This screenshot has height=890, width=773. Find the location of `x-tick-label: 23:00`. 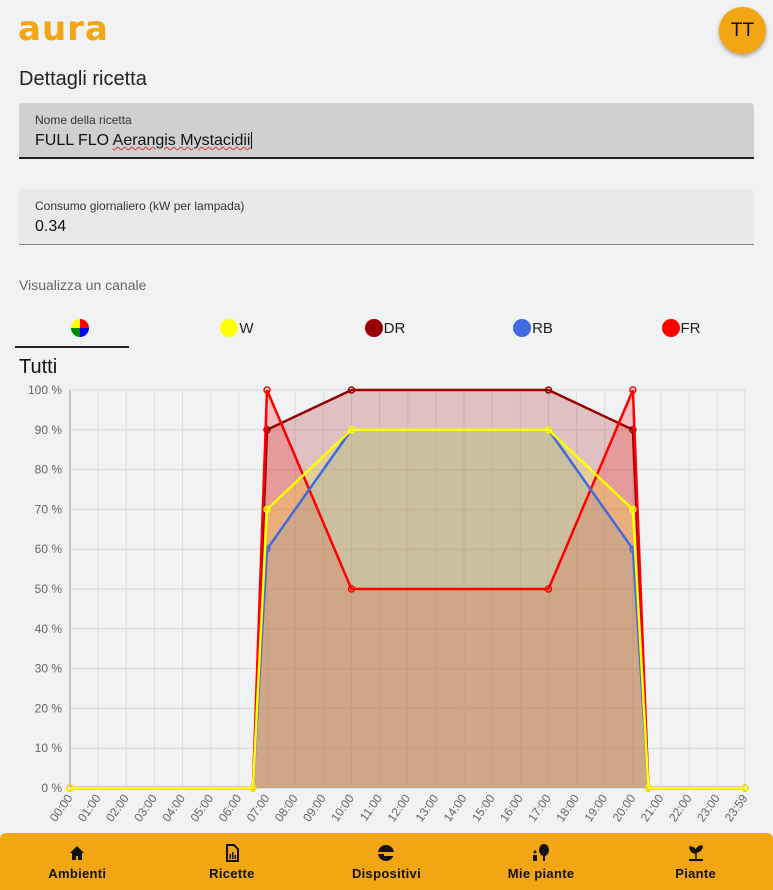

x-tick-label: 23:00 is located at coordinates (708, 807).